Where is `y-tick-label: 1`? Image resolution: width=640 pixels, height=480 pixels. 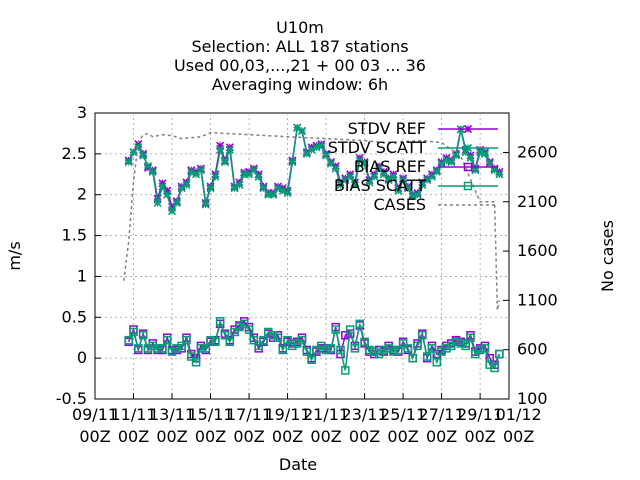 y-tick-label: 1 is located at coordinates (82, 275).